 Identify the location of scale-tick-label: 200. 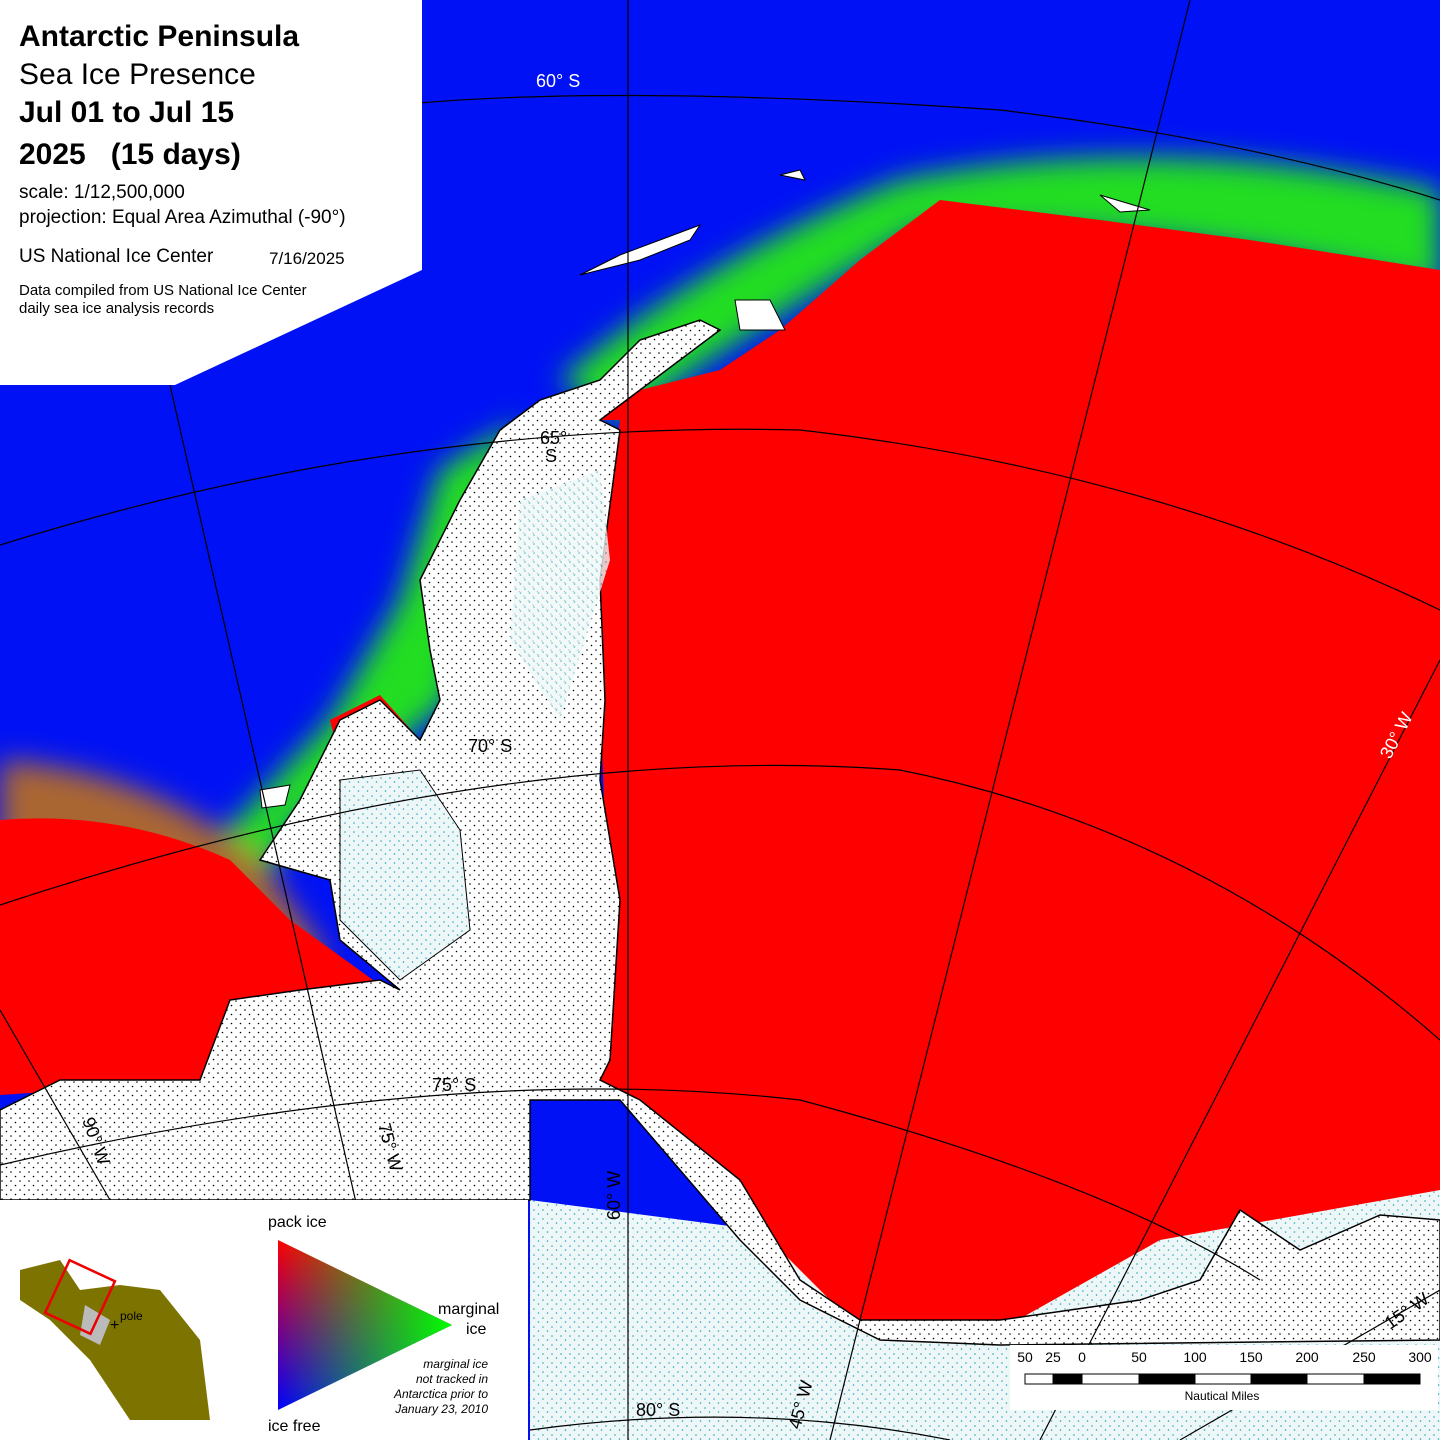
(1307, 1357).